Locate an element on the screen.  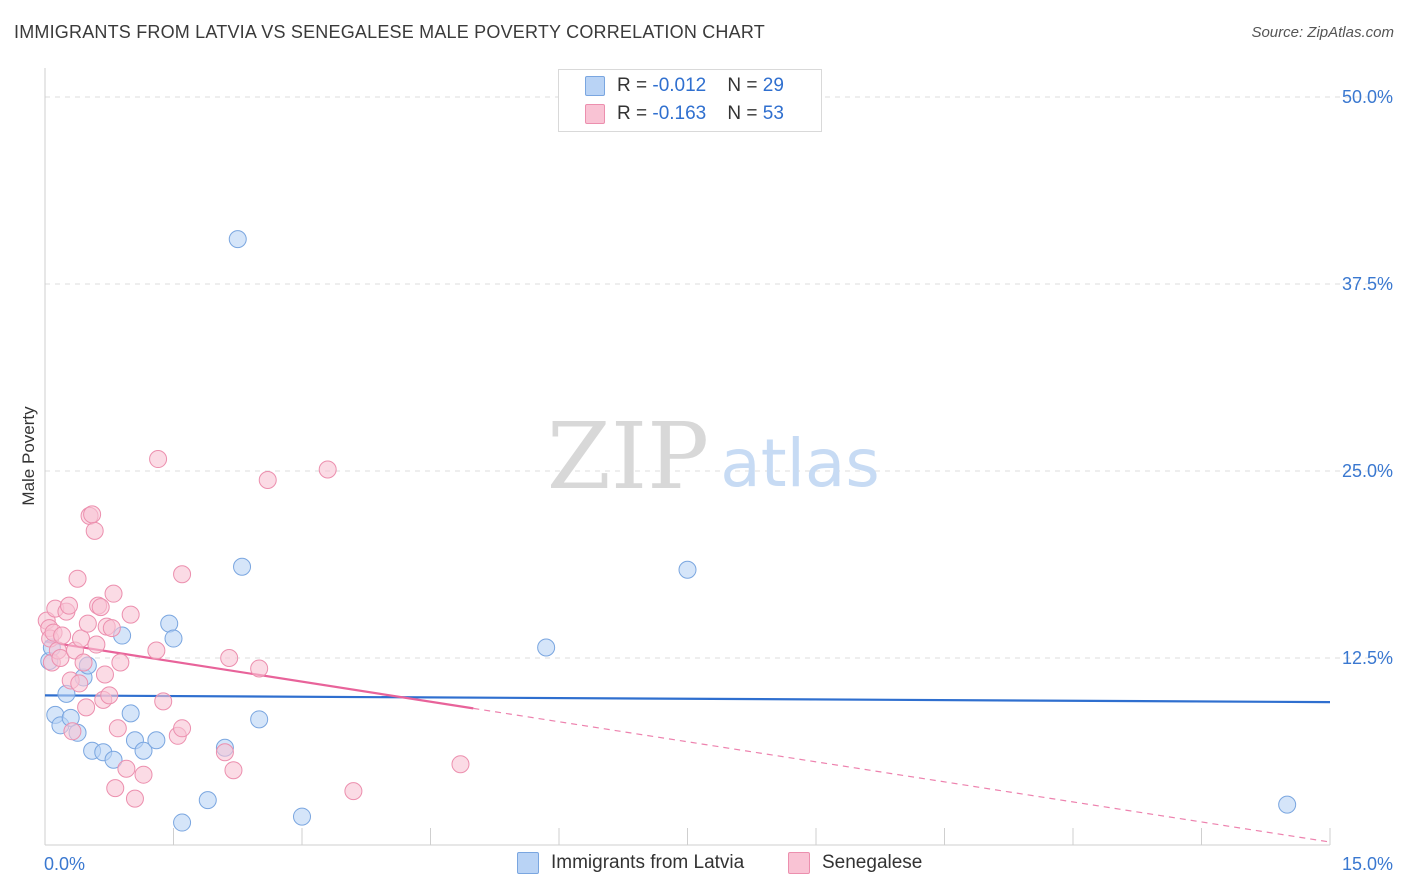
legend-item-latvia: Immigrants from Latvia is located at coordinates (630, 863).